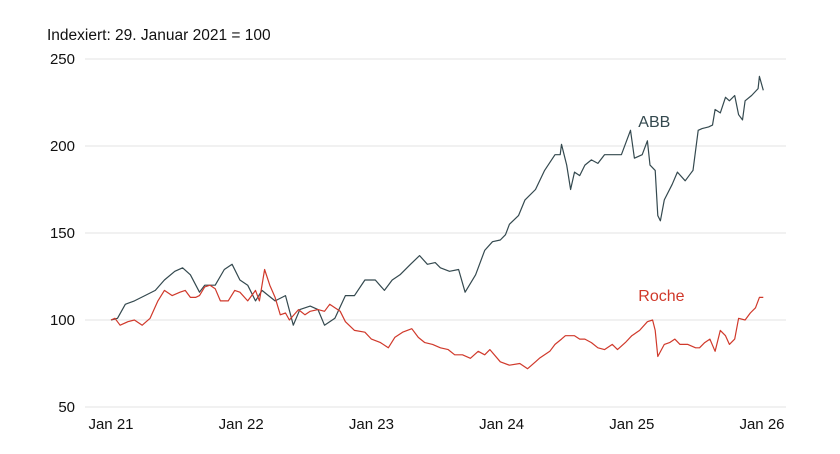  I want to click on y-tick-label: 150, so click(62, 233).